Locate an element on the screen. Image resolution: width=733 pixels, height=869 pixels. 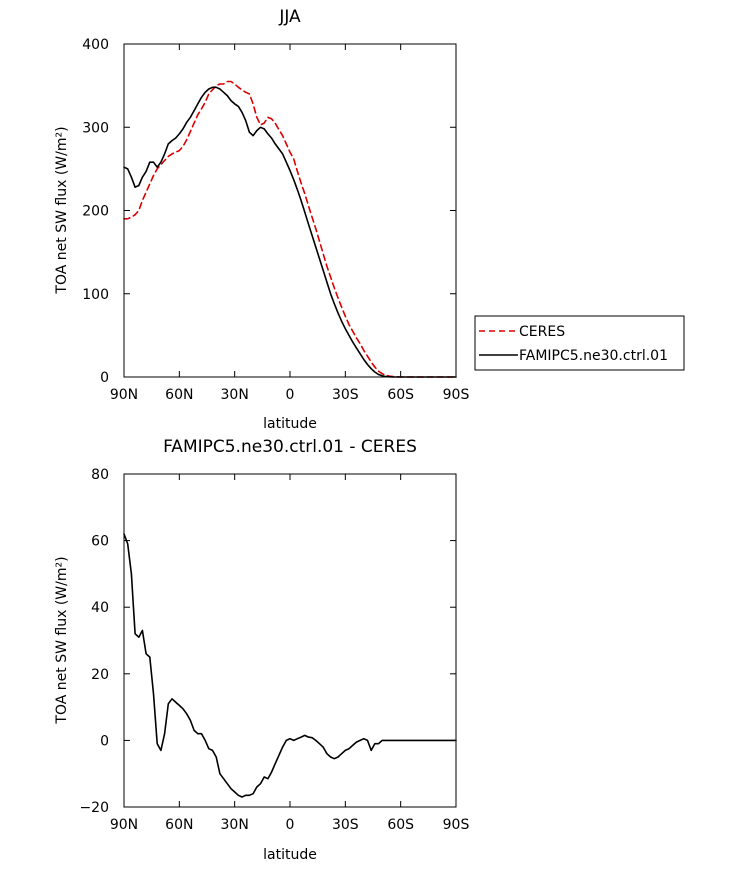
y-tick-label: 100 is located at coordinates (95, 295).